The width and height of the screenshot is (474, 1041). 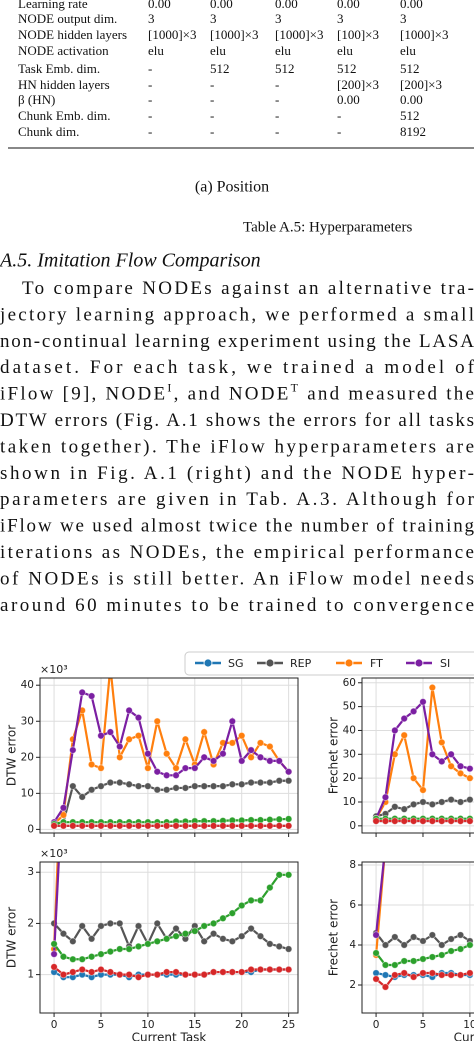 What do you see at coordinates (379, 899) in the screenshot?
I see `series-line` at bounding box center [379, 899].